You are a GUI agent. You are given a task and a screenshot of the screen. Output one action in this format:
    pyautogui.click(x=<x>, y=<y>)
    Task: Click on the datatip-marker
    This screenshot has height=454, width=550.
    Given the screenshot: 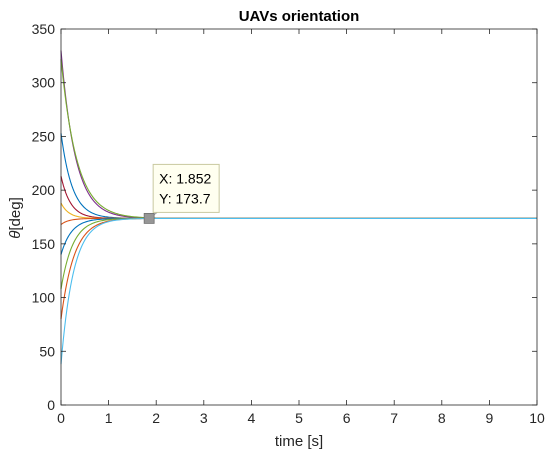 What is the action you would take?
    pyautogui.click(x=149, y=218)
    